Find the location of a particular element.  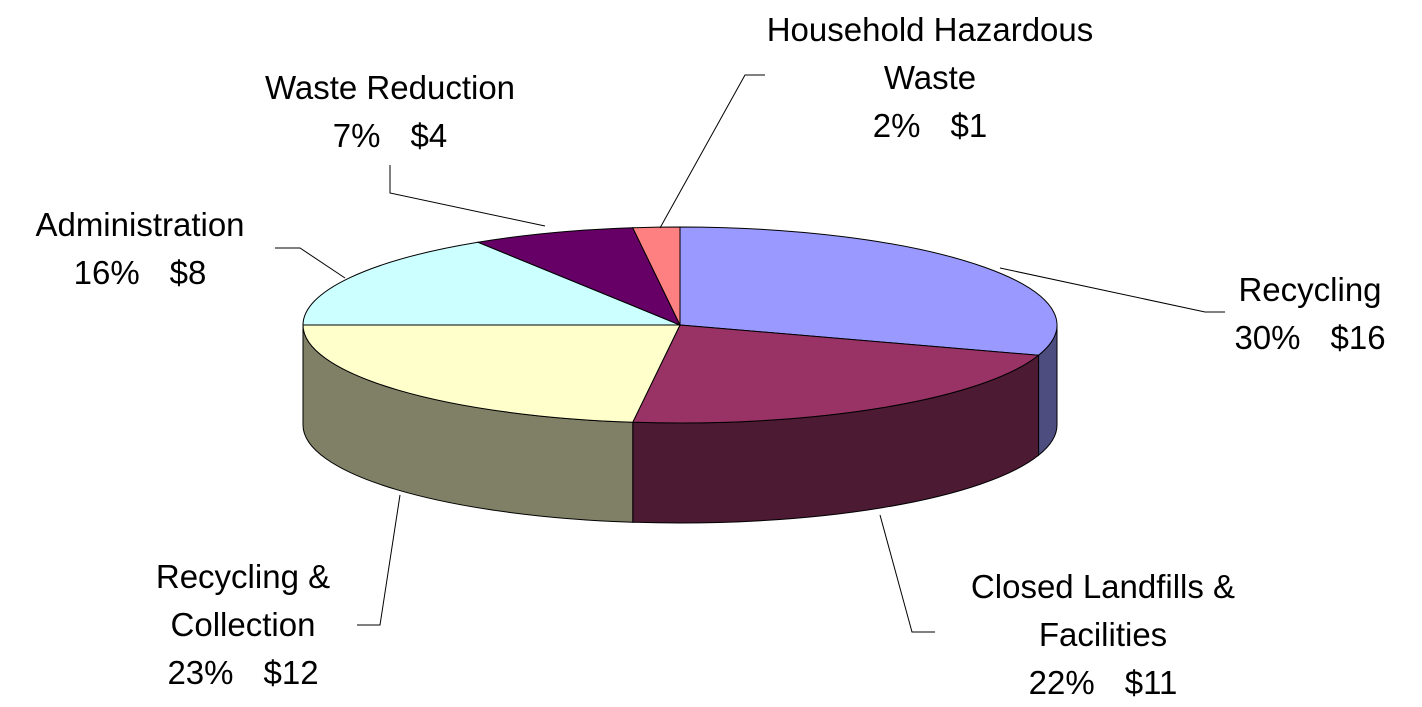

category-label: Recycling is located at coordinates (1310, 289).